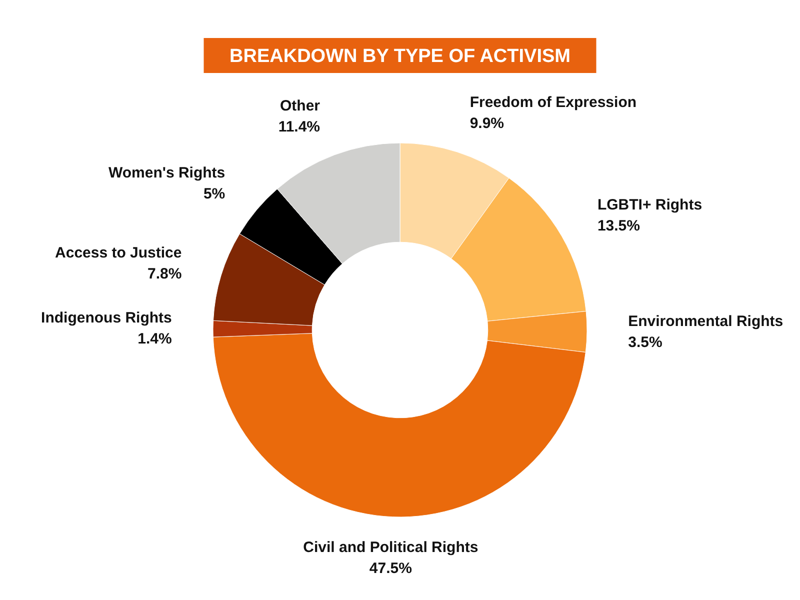 The image size is (800, 600). I want to click on slice-label: Other, so click(300, 105).